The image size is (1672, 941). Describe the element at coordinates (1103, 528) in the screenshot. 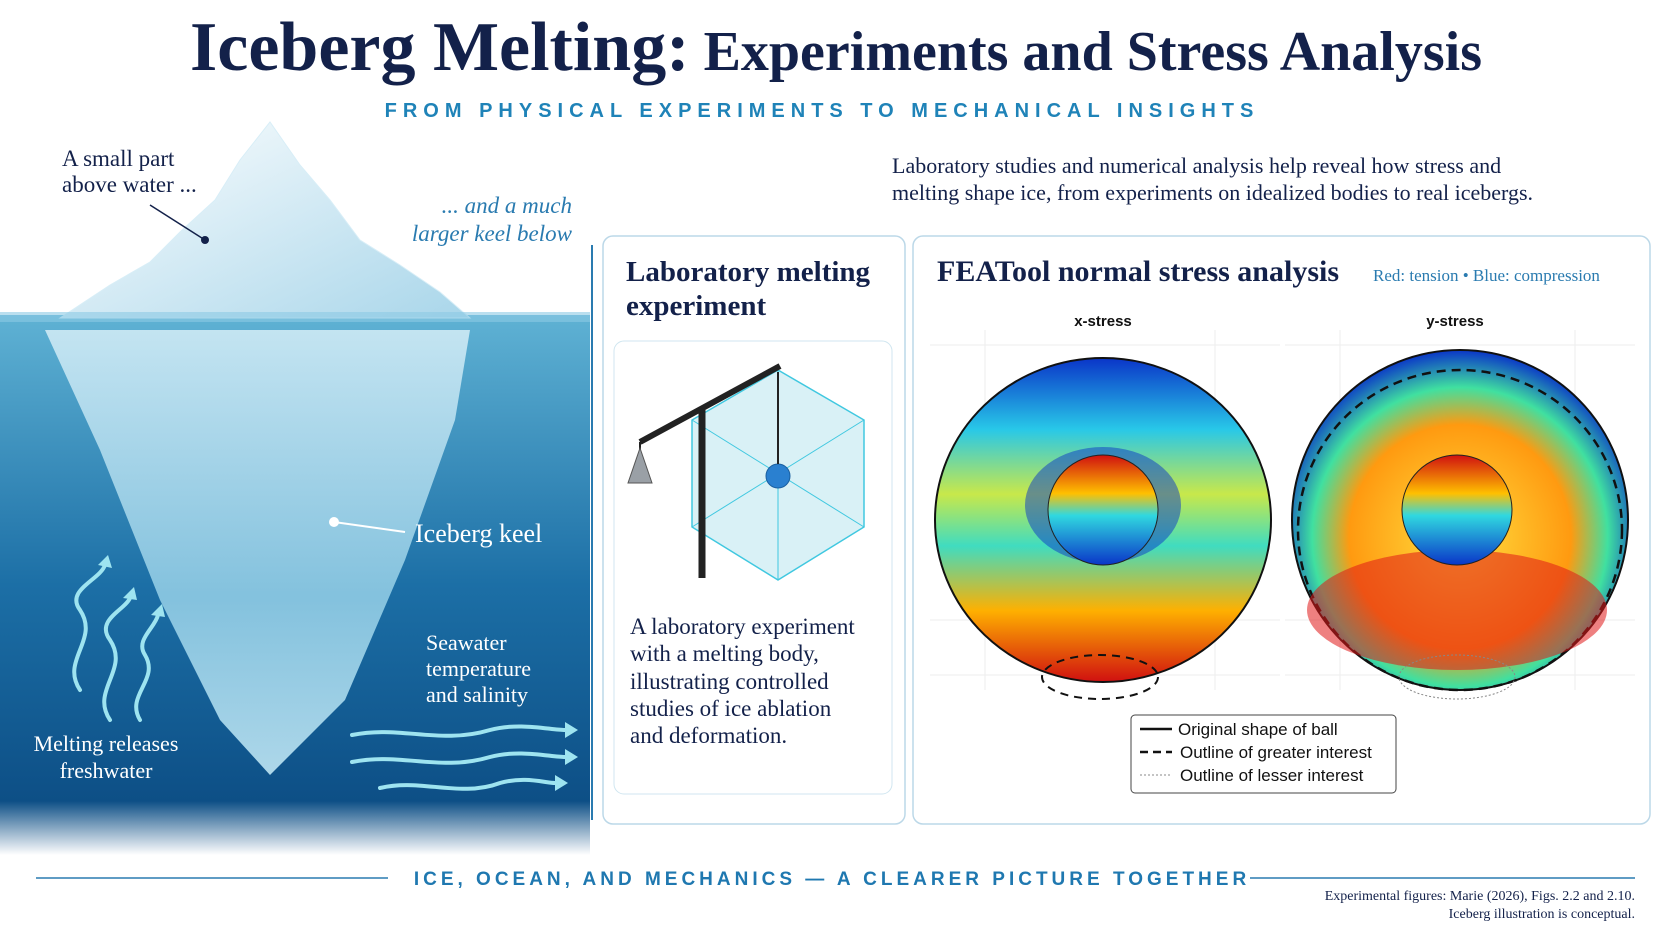

I see `x-stress-plot` at that location.